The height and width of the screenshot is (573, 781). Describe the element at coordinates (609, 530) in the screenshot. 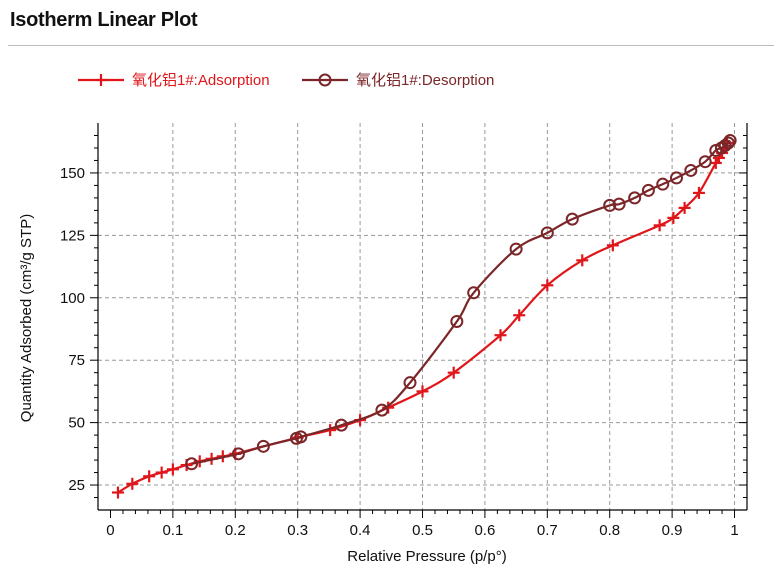

I see `x-tick-label: 0.8` at that location.